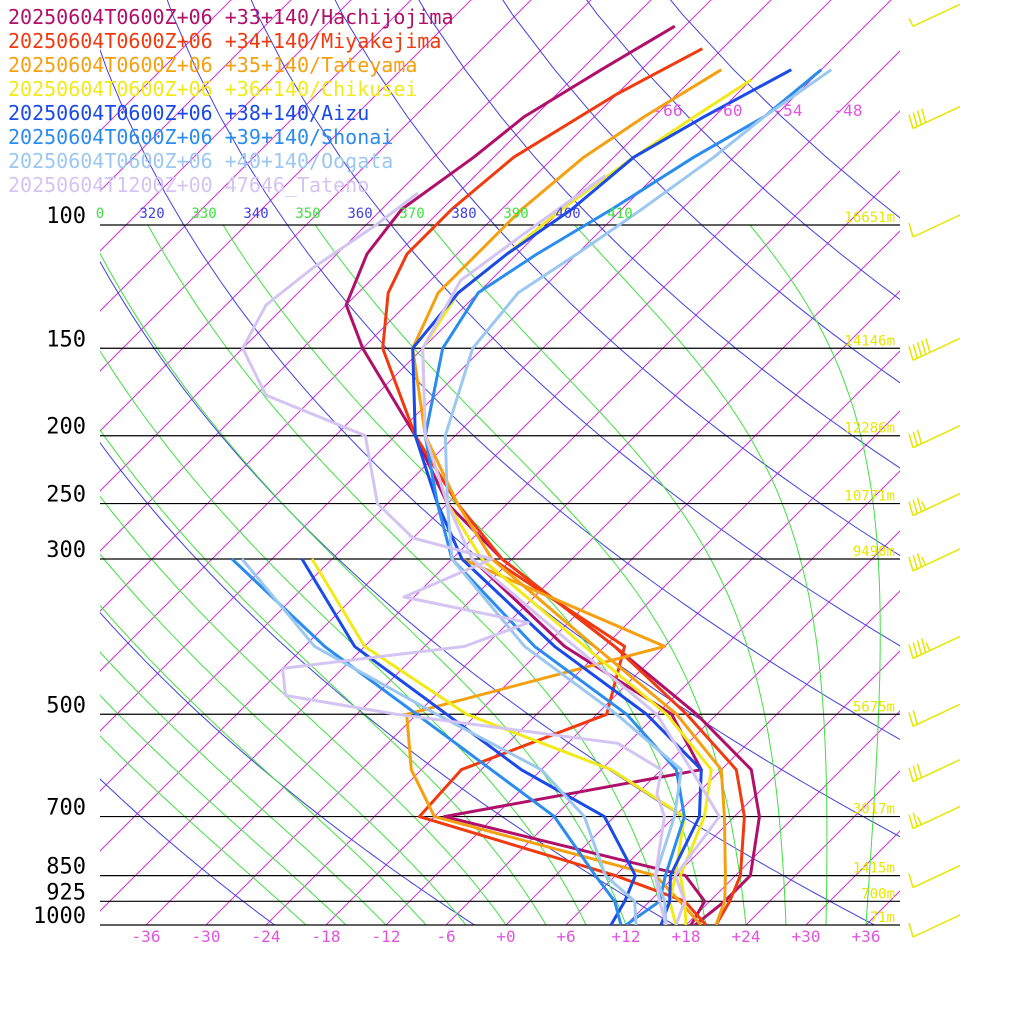 The width and height of the screenshot is (1024, 1024). What do you see at coordinates (788, 110) in the screenshot?
I see `upper-temperature-label: -54` at bounding box center [788, 110].